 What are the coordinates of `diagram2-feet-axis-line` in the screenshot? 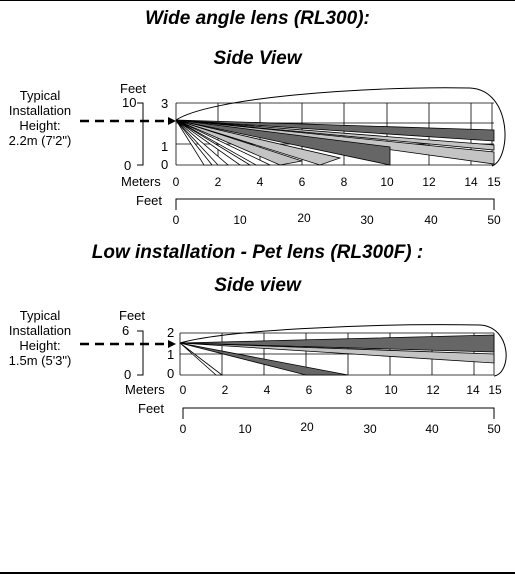 It's located at (338, 413).